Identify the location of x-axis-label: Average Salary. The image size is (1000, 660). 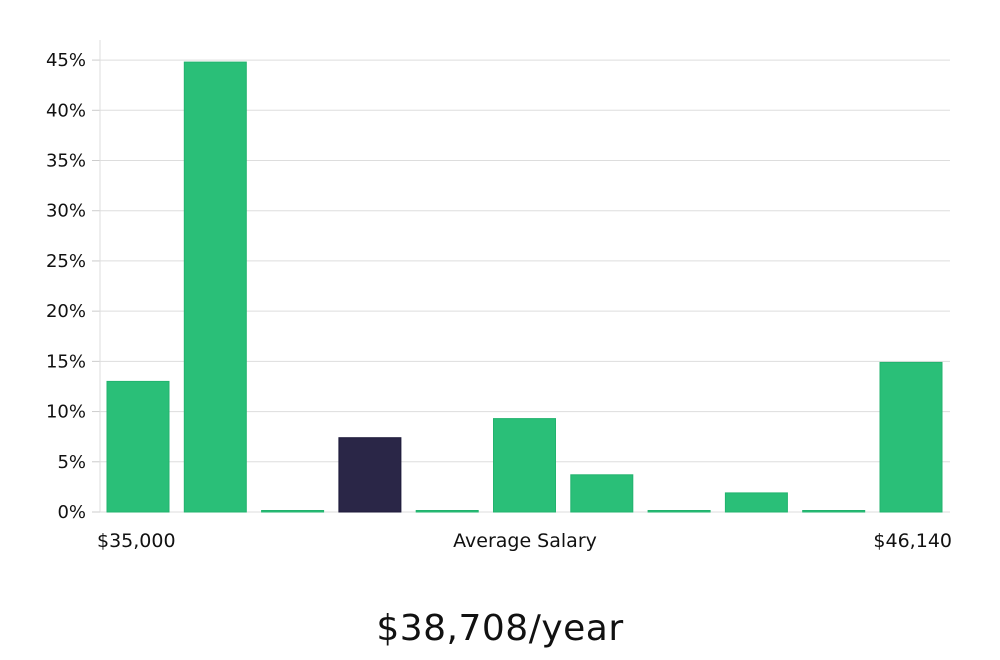
(525, 541).